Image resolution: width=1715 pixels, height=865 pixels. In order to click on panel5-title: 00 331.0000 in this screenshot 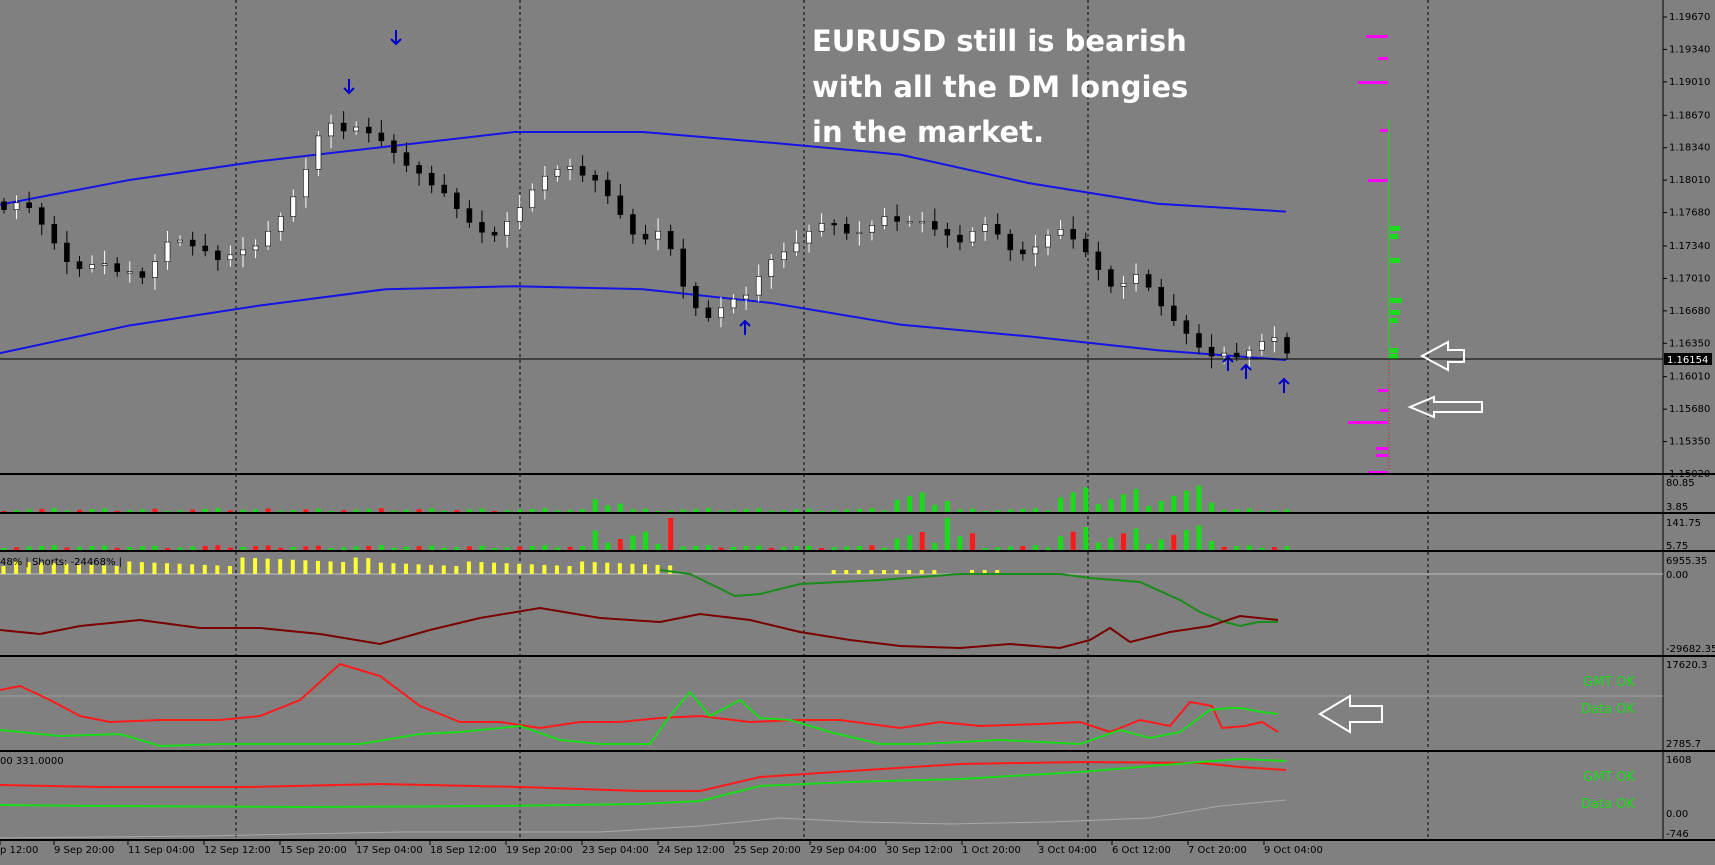, I will do `click(32, 761)`.